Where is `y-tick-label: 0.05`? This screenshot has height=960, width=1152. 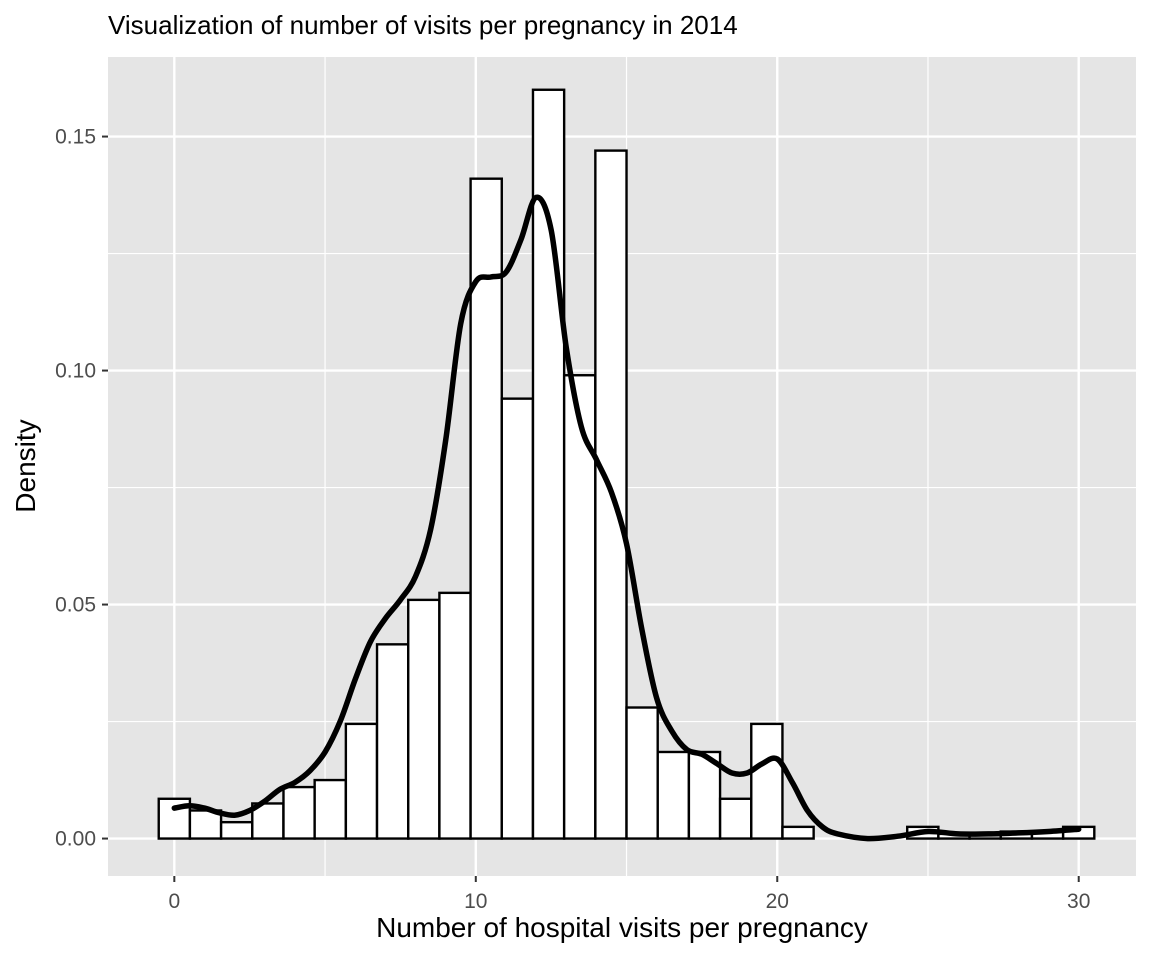 y-tick-label: 0.05 is located at coordinates (75, 605).